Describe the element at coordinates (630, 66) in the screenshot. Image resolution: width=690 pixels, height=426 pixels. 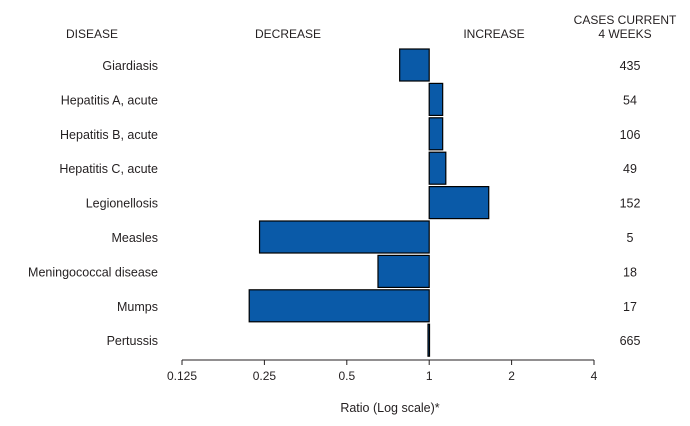
I see `cases-value: 435` at that location.